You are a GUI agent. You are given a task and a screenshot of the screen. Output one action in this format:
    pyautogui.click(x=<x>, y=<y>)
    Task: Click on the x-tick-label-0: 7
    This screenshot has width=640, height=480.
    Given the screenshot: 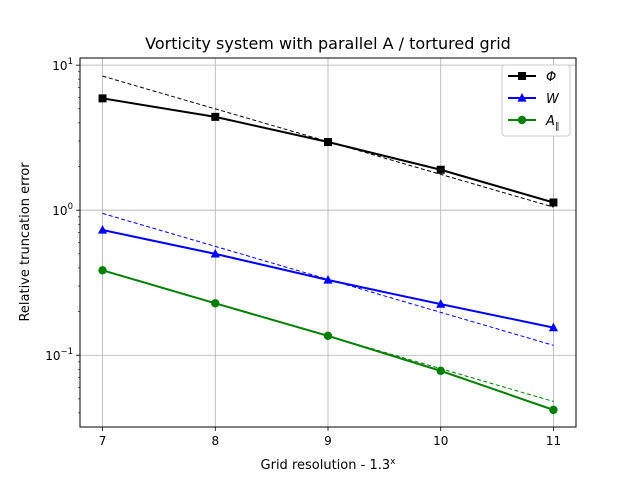 What is the action you would take?
    pyautogui.click(x=103, y=441)
    